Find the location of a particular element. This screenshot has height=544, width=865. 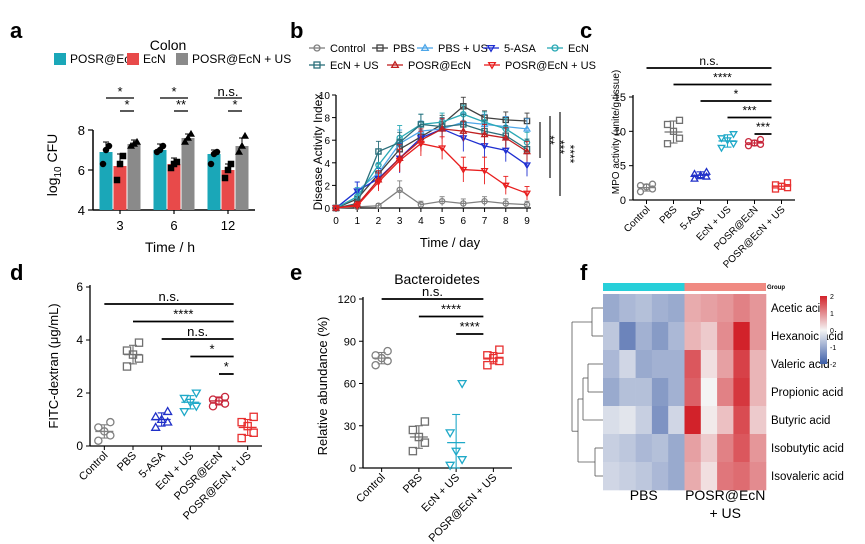

panel-e-y-tick-label: 30 is located at coordinates (350, 427).